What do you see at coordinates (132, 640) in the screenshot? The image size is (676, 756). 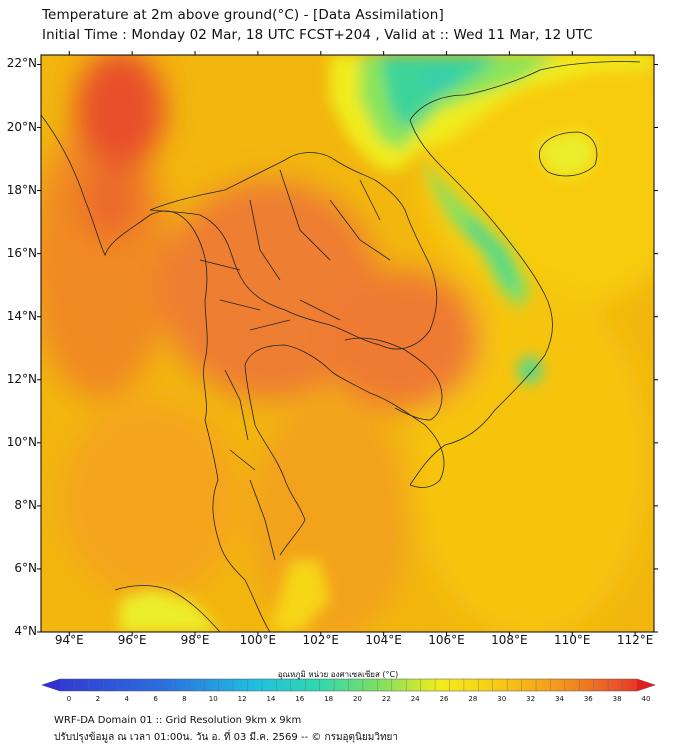 I see `lon-label: 96°E` at bounding box center [132, 640].